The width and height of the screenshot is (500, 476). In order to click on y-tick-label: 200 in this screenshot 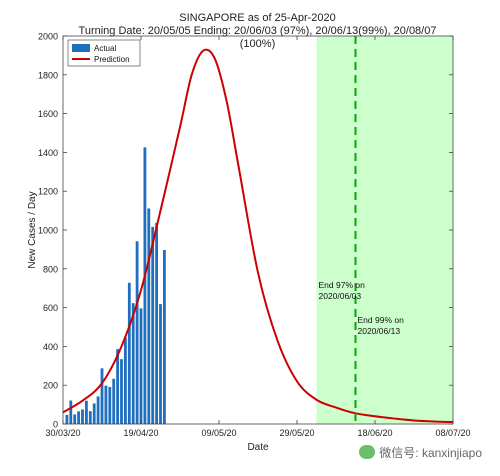, I will do `click(50, 386)`.